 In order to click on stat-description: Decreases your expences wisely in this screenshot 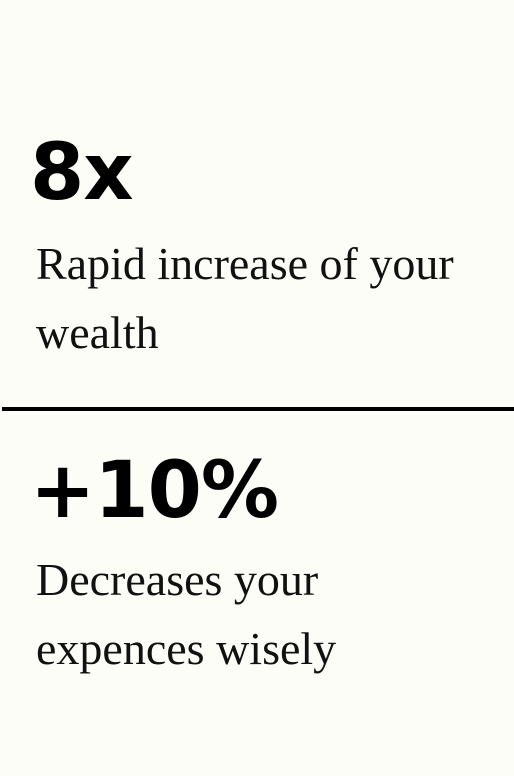, I will do `click(186, 614)`.